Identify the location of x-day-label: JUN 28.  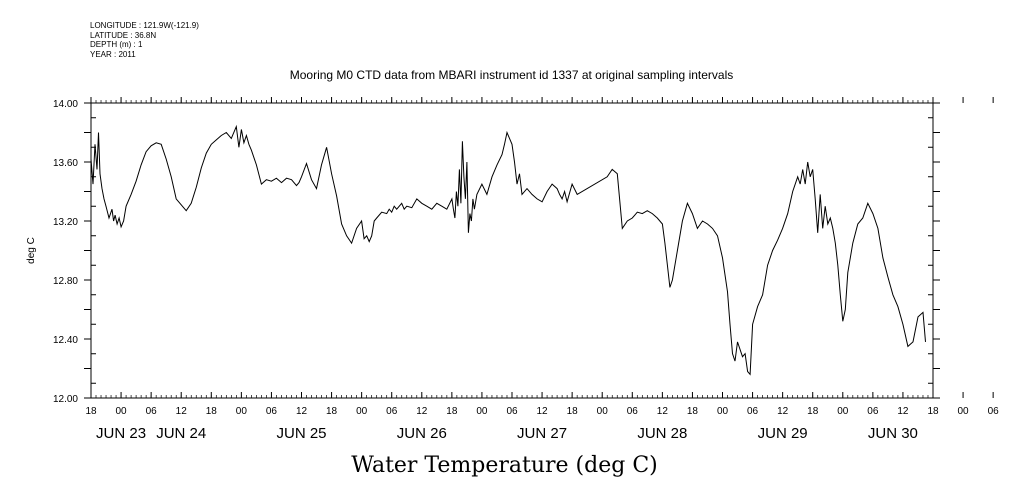
(662, 433).